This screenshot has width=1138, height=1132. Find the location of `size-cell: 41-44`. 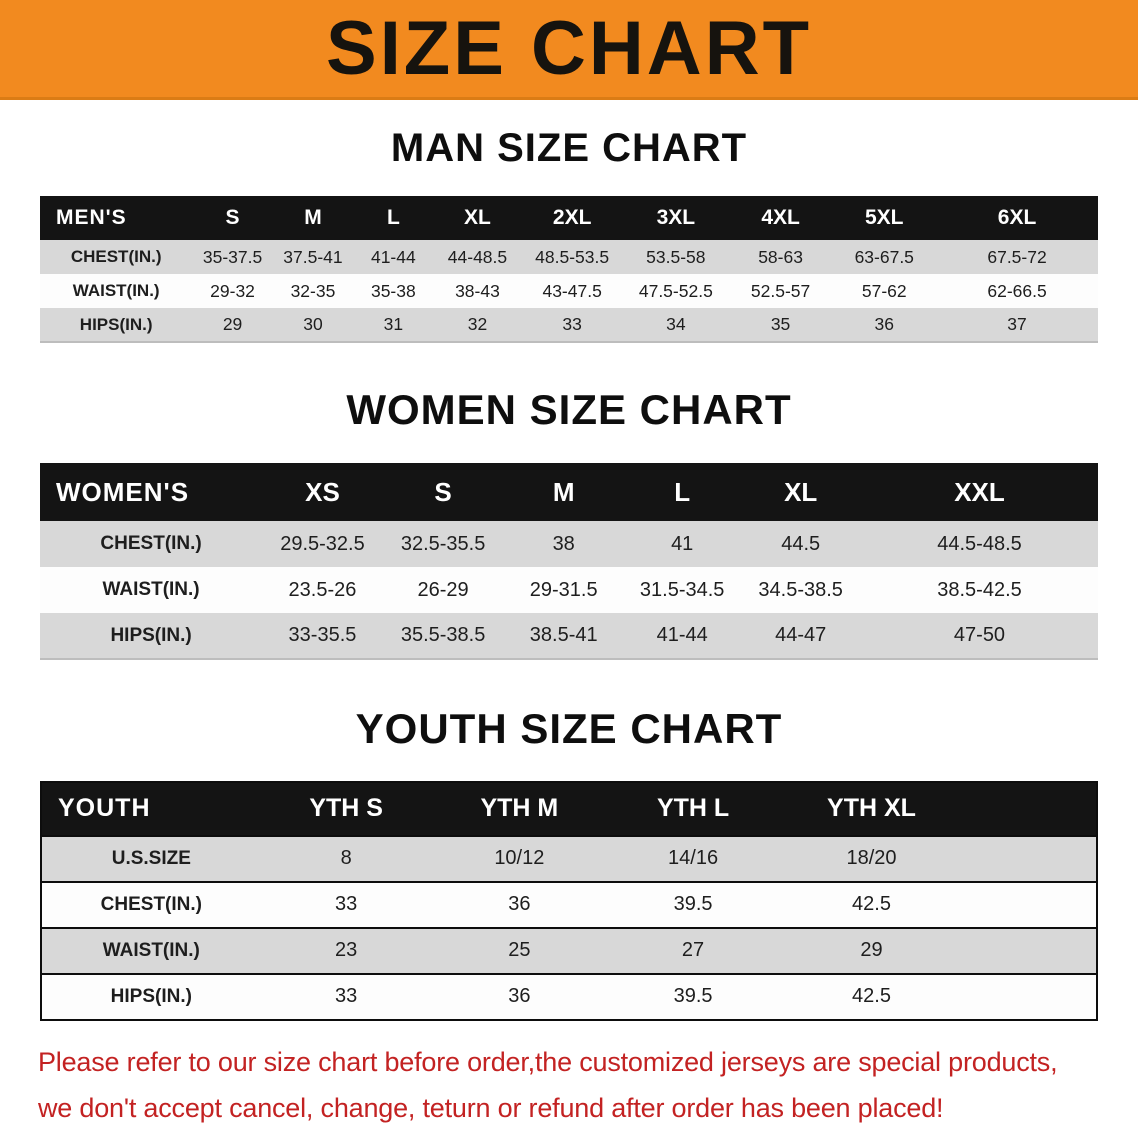

size-cell: 41-44 is located at coordinates (393, 257).